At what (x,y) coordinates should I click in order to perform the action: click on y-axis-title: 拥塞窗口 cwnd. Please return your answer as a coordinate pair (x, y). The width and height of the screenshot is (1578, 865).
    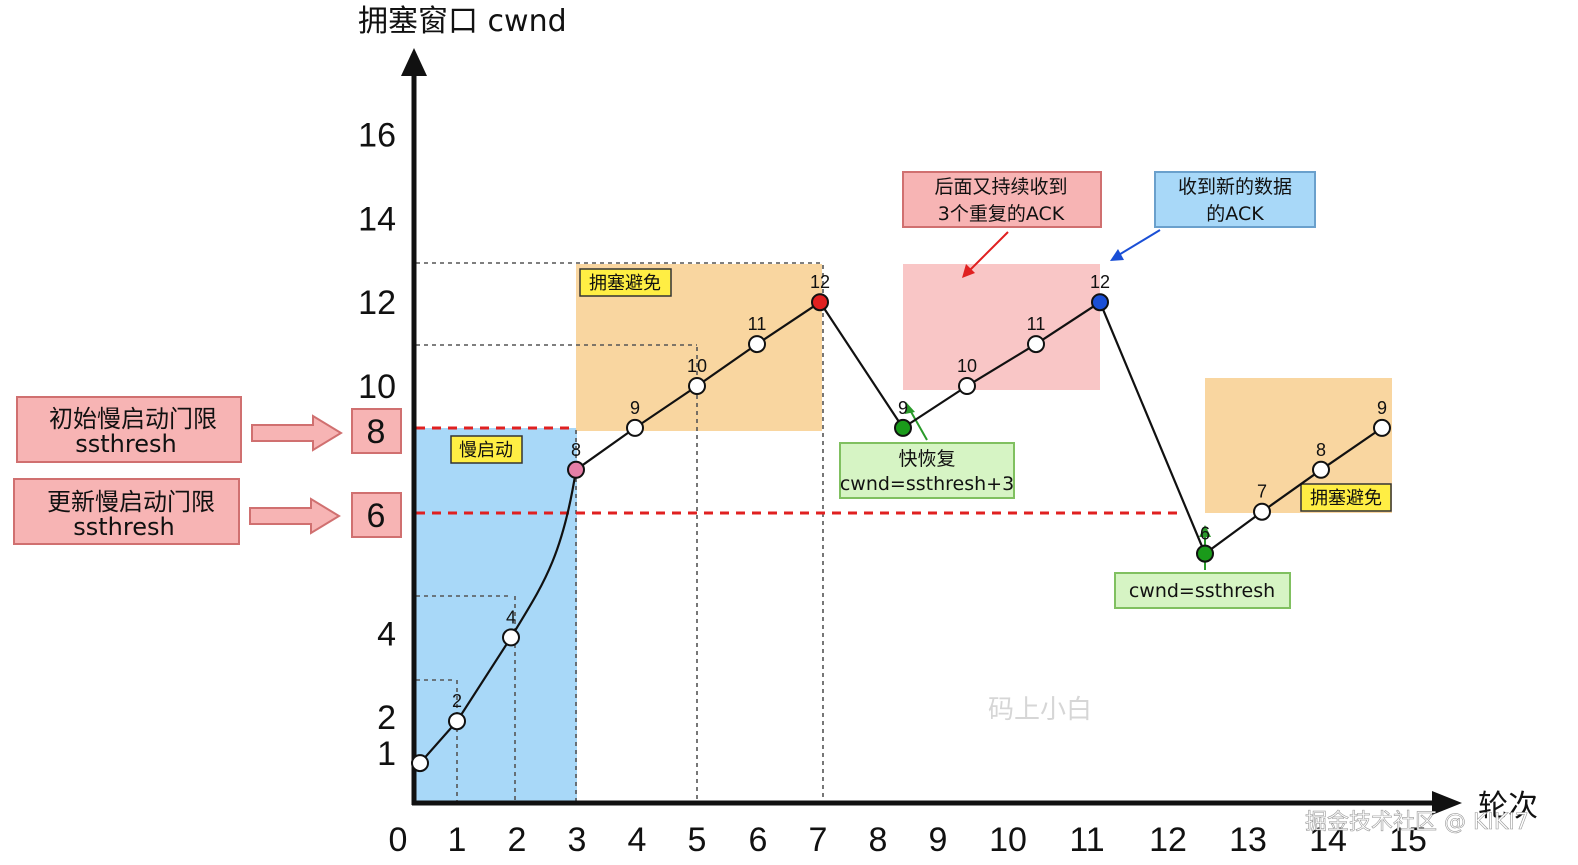
    Looking at the image, I should click on (462, 21).